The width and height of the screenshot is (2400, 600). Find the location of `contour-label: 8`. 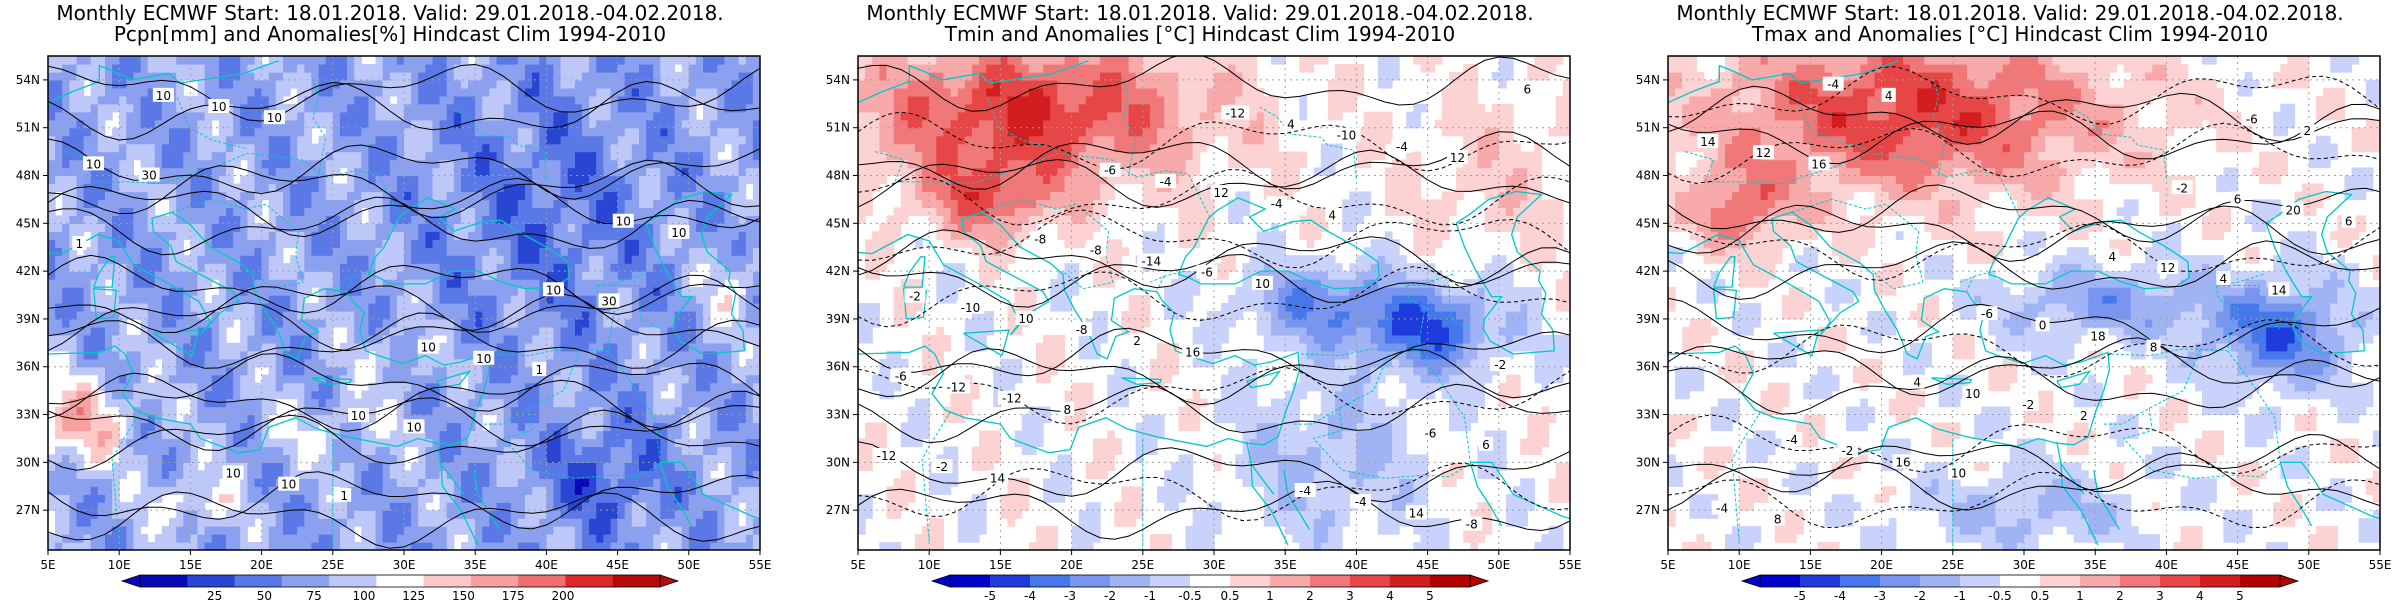

contour-label: 8 is located at coordinates (1778, 520).